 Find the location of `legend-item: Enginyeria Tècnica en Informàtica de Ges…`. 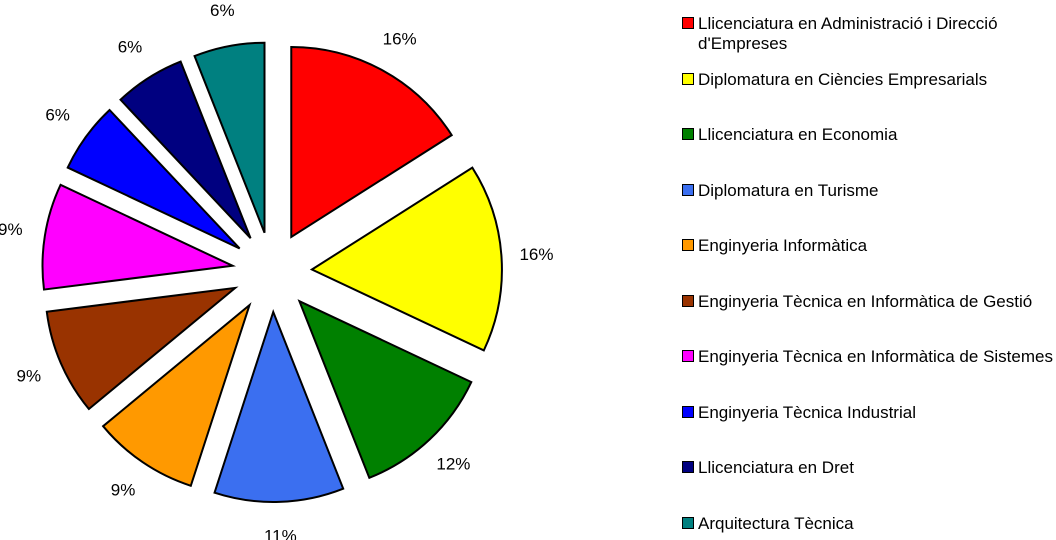

legend-item: Enginyeria Tècnica en Informàtica de Ges… is located at coordinates (868, 302).